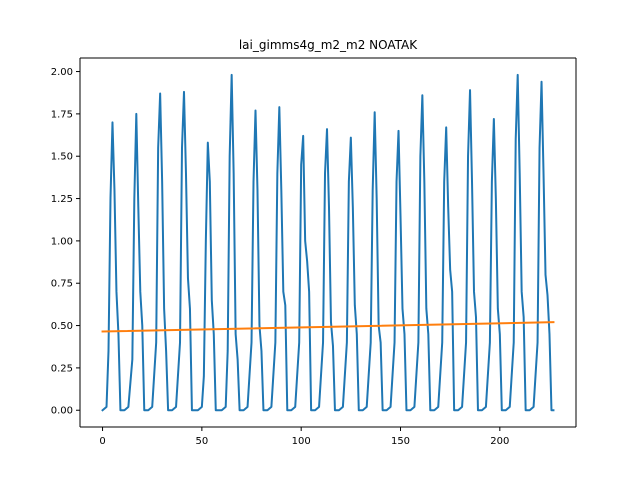 The width and height of the screenshot is (640, 480). I want to click on y-tick-label: 2.00, so click(62, 72).